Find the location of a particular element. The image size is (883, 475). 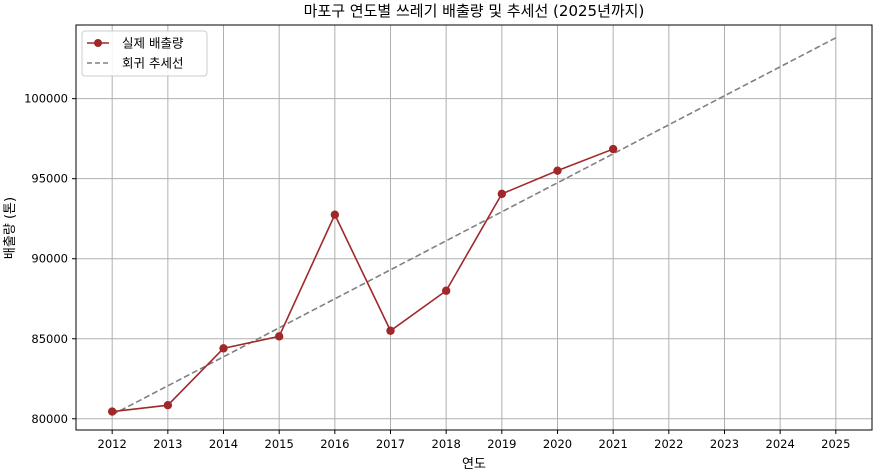

legend-marker-actual is located at coordinates (98, 43).